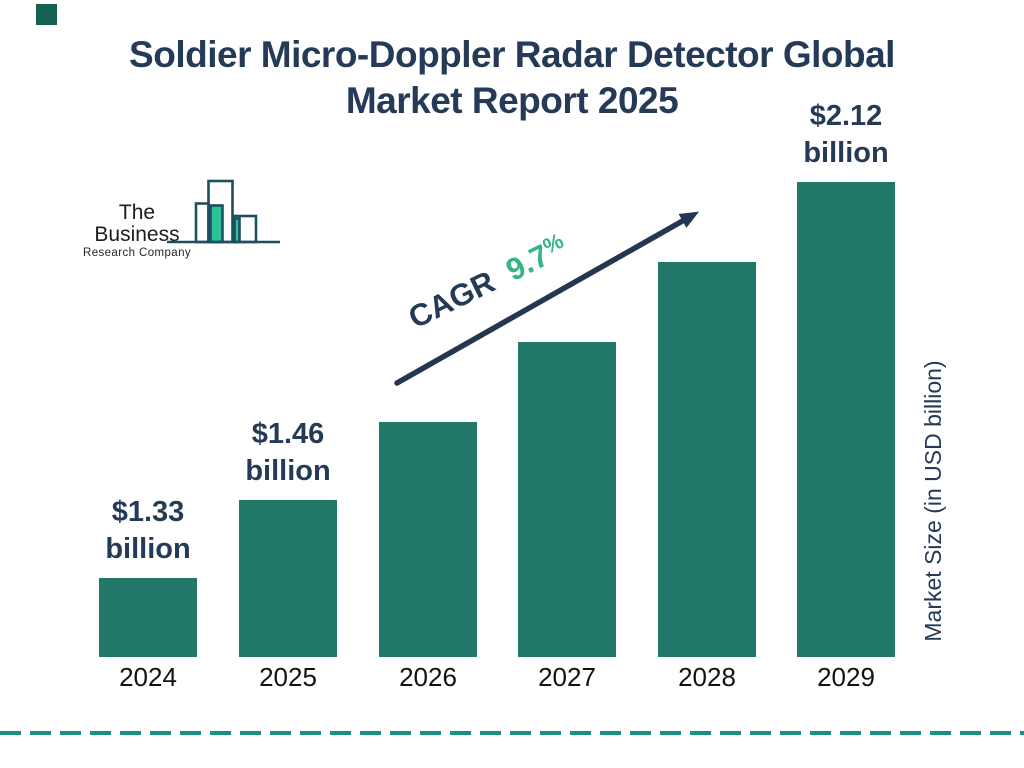  What do you see at coordinates (288, 452) in the screenshot?
I see `bar-value-label-2025: $1.46 billion` at bounding box center [288, 452].